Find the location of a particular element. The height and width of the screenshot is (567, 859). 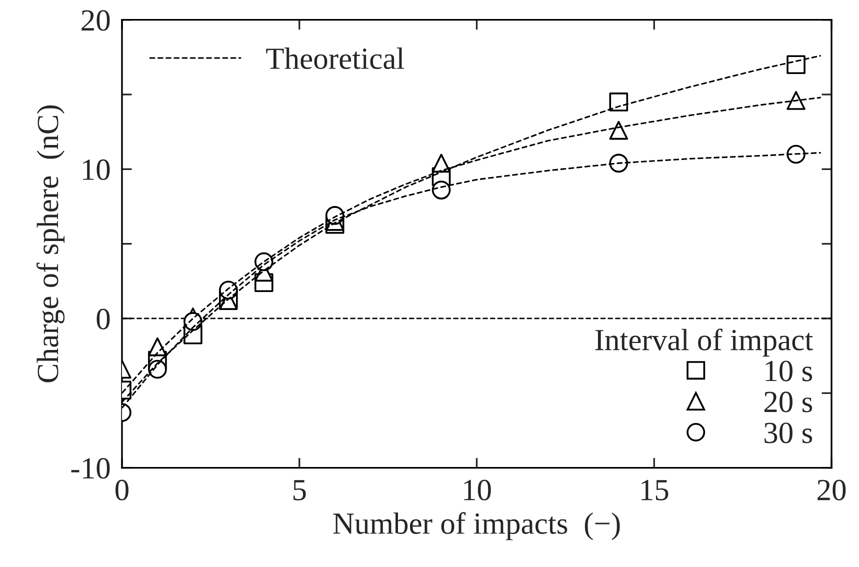

legend-title: Interval of impact is located at coordinates (704, 342).